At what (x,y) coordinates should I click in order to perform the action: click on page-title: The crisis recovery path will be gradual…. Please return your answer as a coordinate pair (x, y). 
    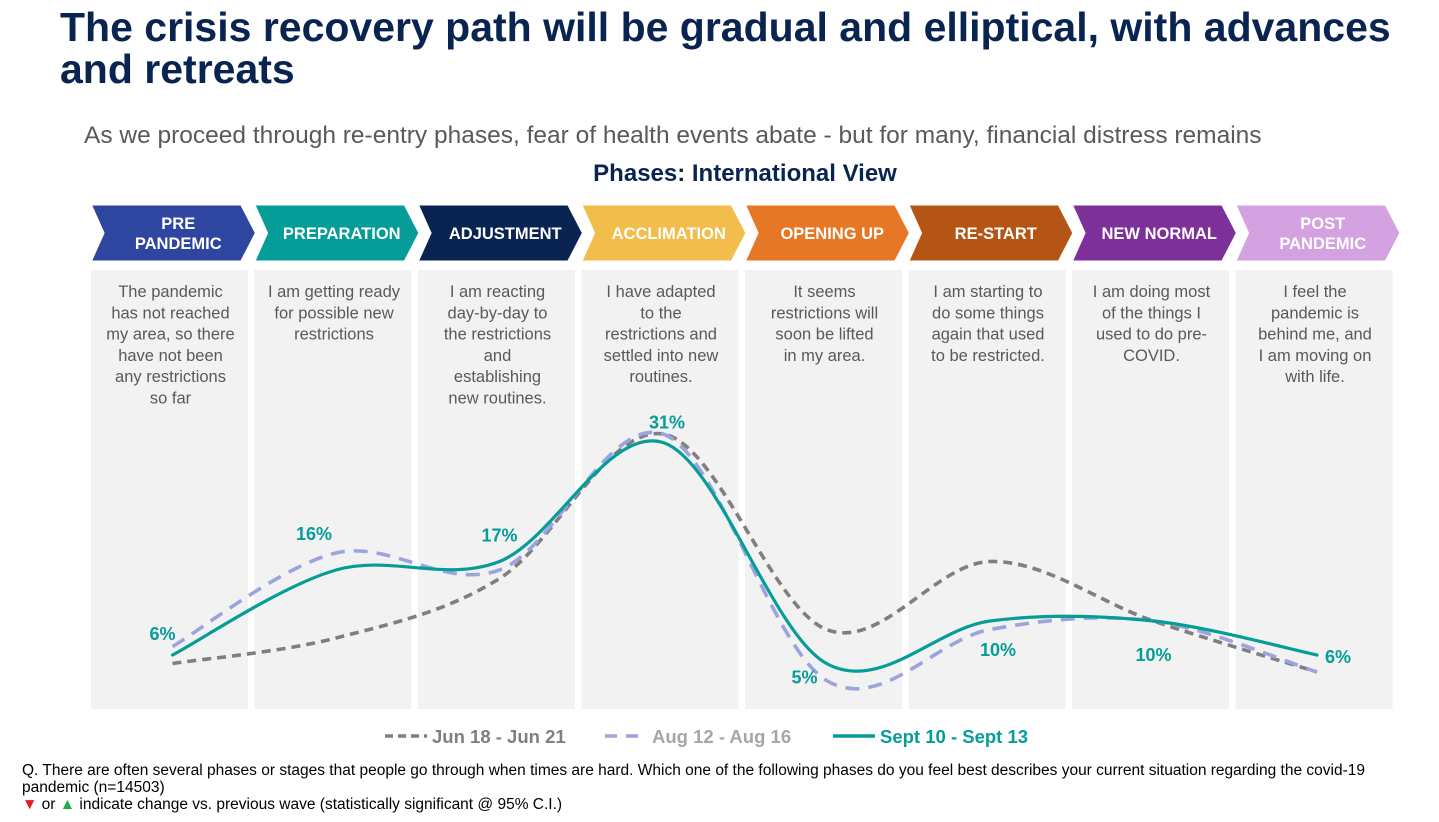
    Looking at the image, I should click on (725, 48).